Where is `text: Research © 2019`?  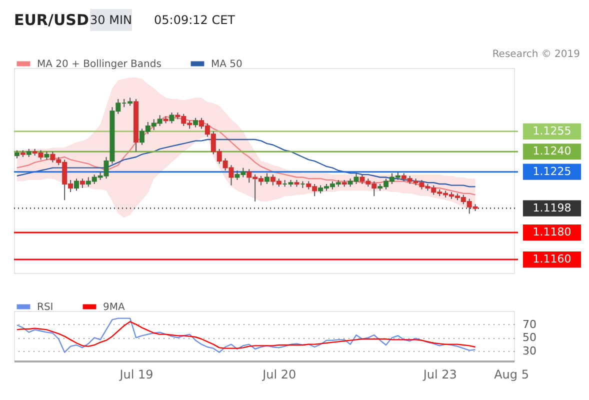 text: Research © 2019 is located at coordinates (536, 54).